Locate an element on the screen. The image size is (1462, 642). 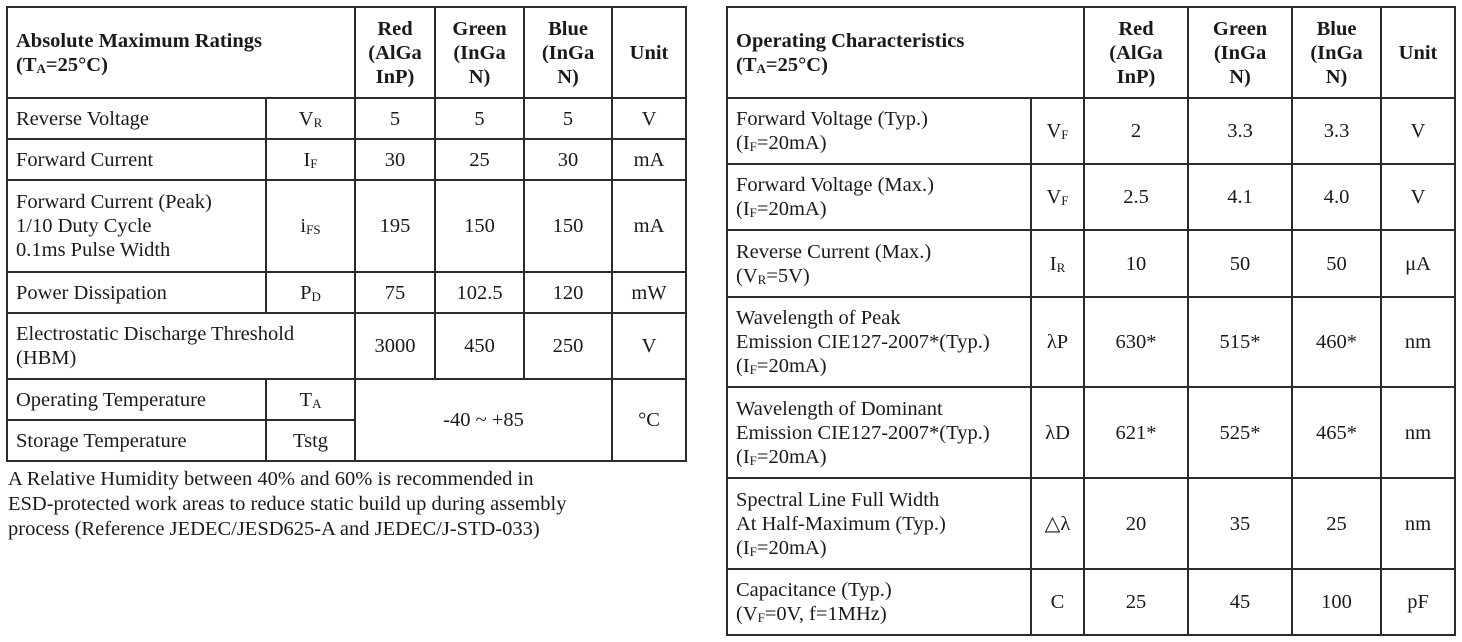
green-value: 5 is located at coordinates (480, 118).